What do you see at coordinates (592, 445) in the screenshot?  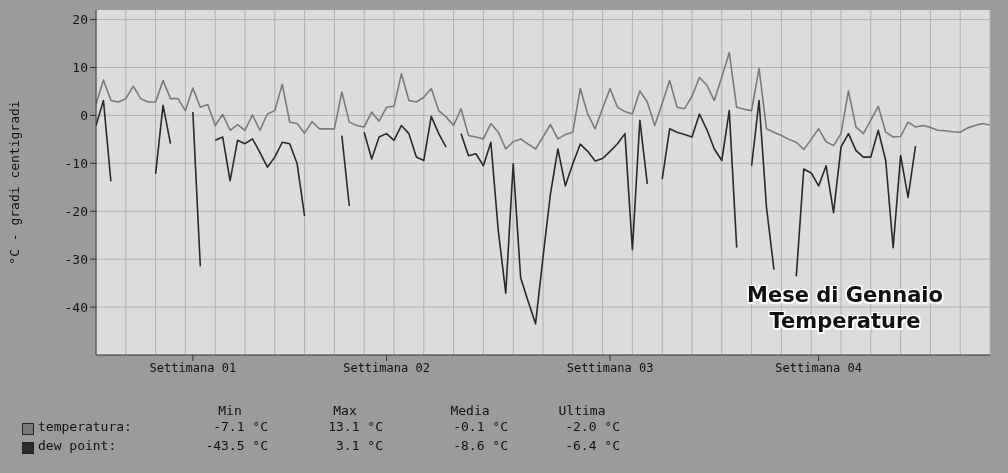 I see `text: -6.4 °C` at bounding box center [592, 445].